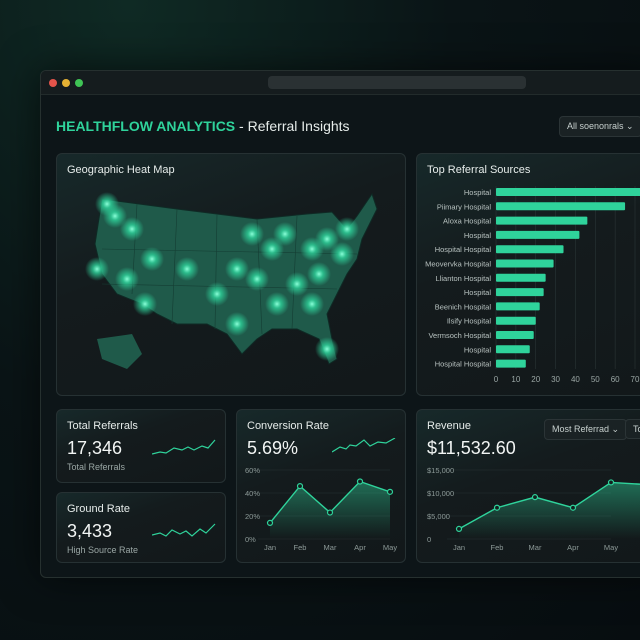 This screenshot has width=640, height=640. I want to click on maximize-dot, so click(79, 83).